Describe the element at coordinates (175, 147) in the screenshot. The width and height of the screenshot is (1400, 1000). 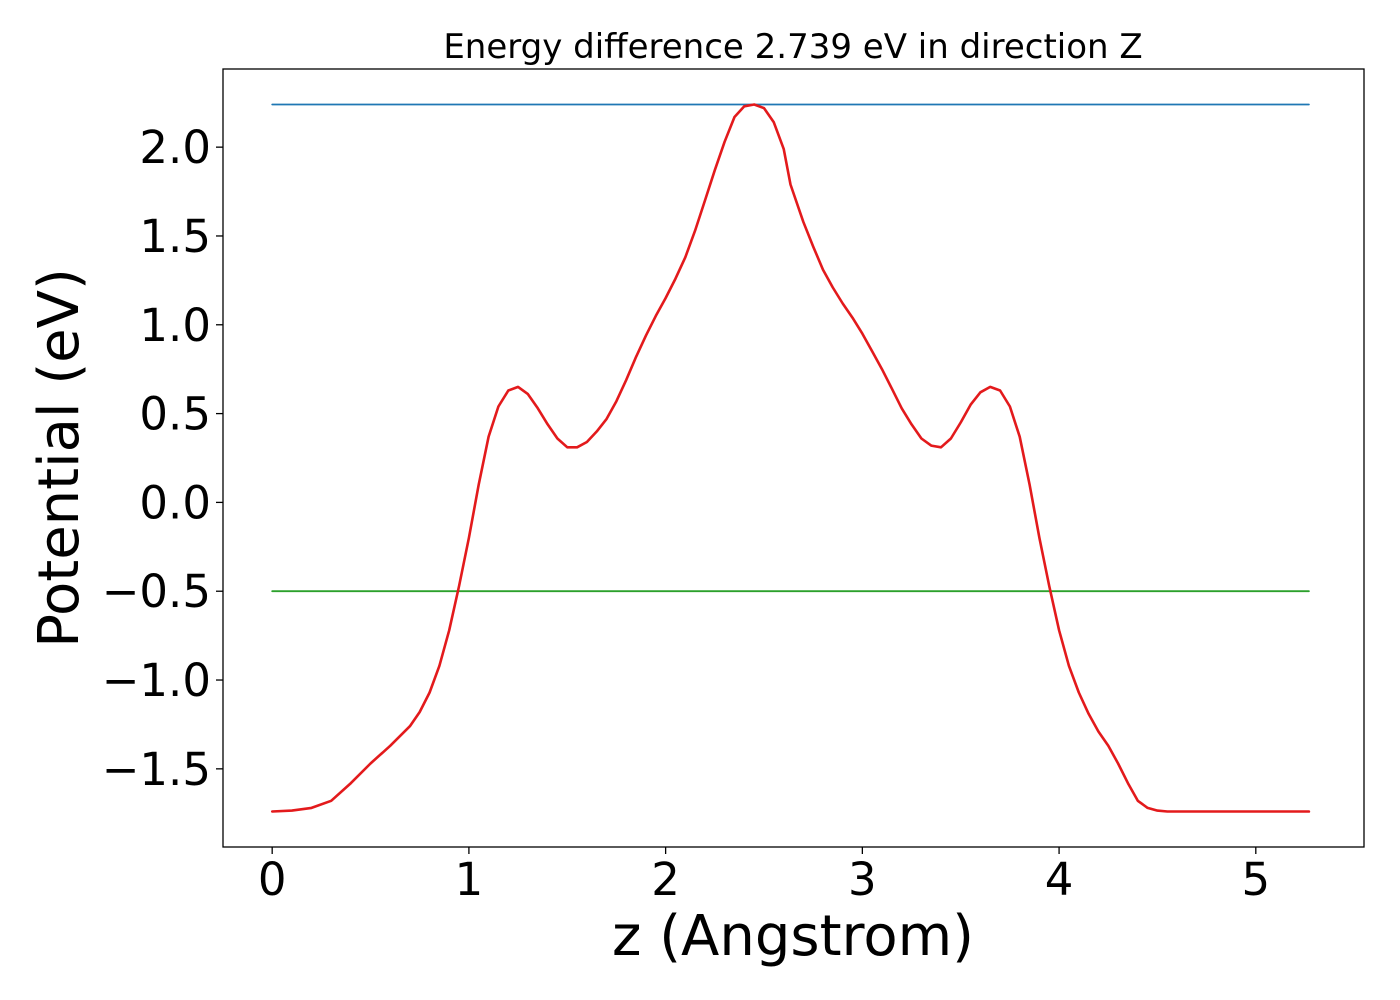
I see `y-tick-label: 2.0` at that location.